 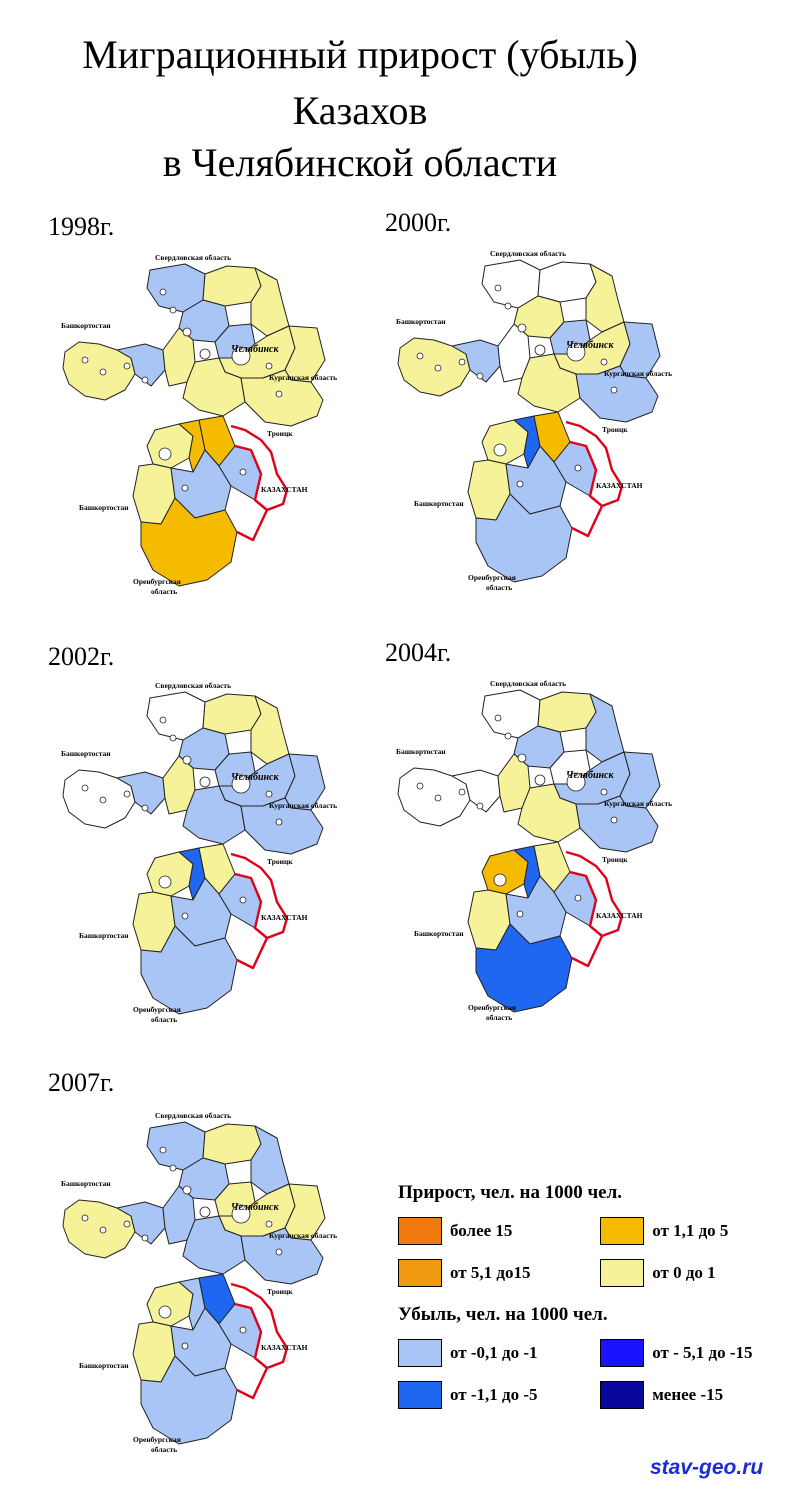 What do you see at coordinates (688, 1394) in the screenshot?
I see `legend-label: менее -15` at bounding box center [688, 1394].